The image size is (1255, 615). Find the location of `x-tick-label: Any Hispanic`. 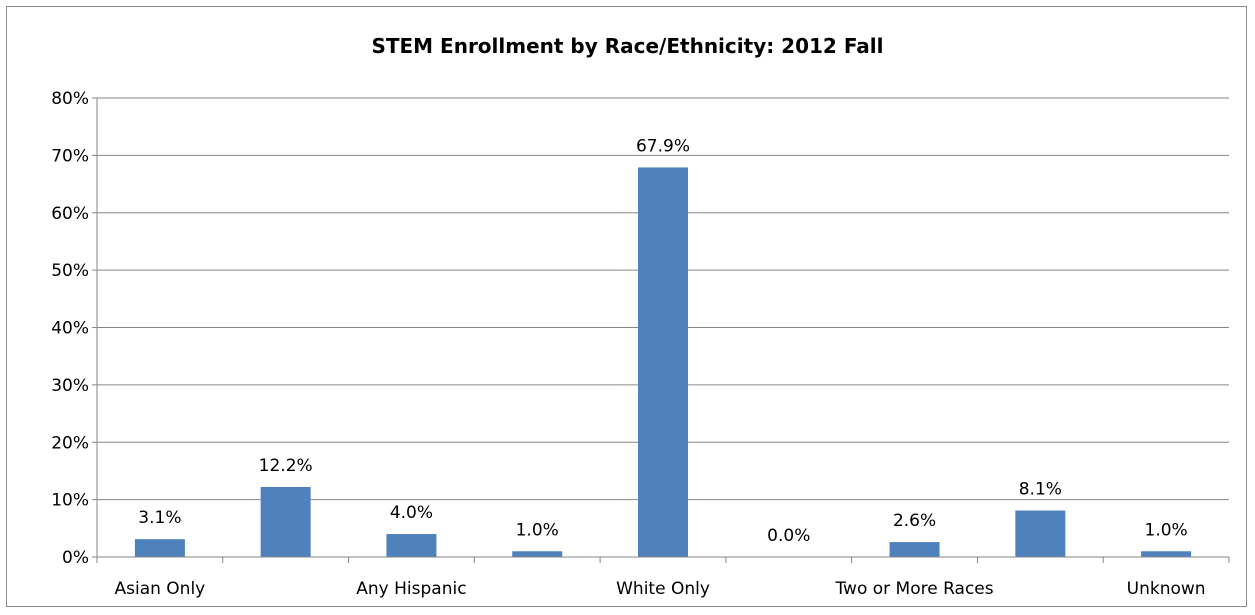

x-tick-label: Any Hispanic is located at coordinates (411, 589).